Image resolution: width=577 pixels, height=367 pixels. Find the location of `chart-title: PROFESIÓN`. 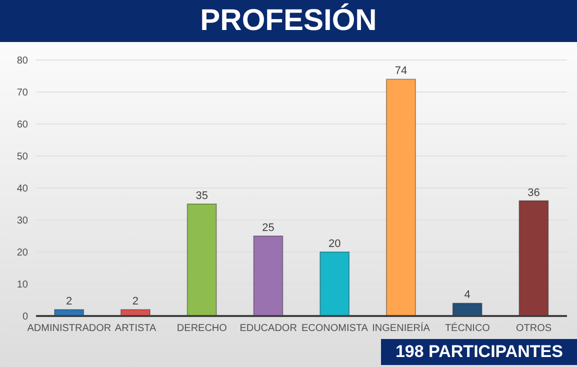

chart-title: PROFESIÓN is located at coordinates (288, 21).